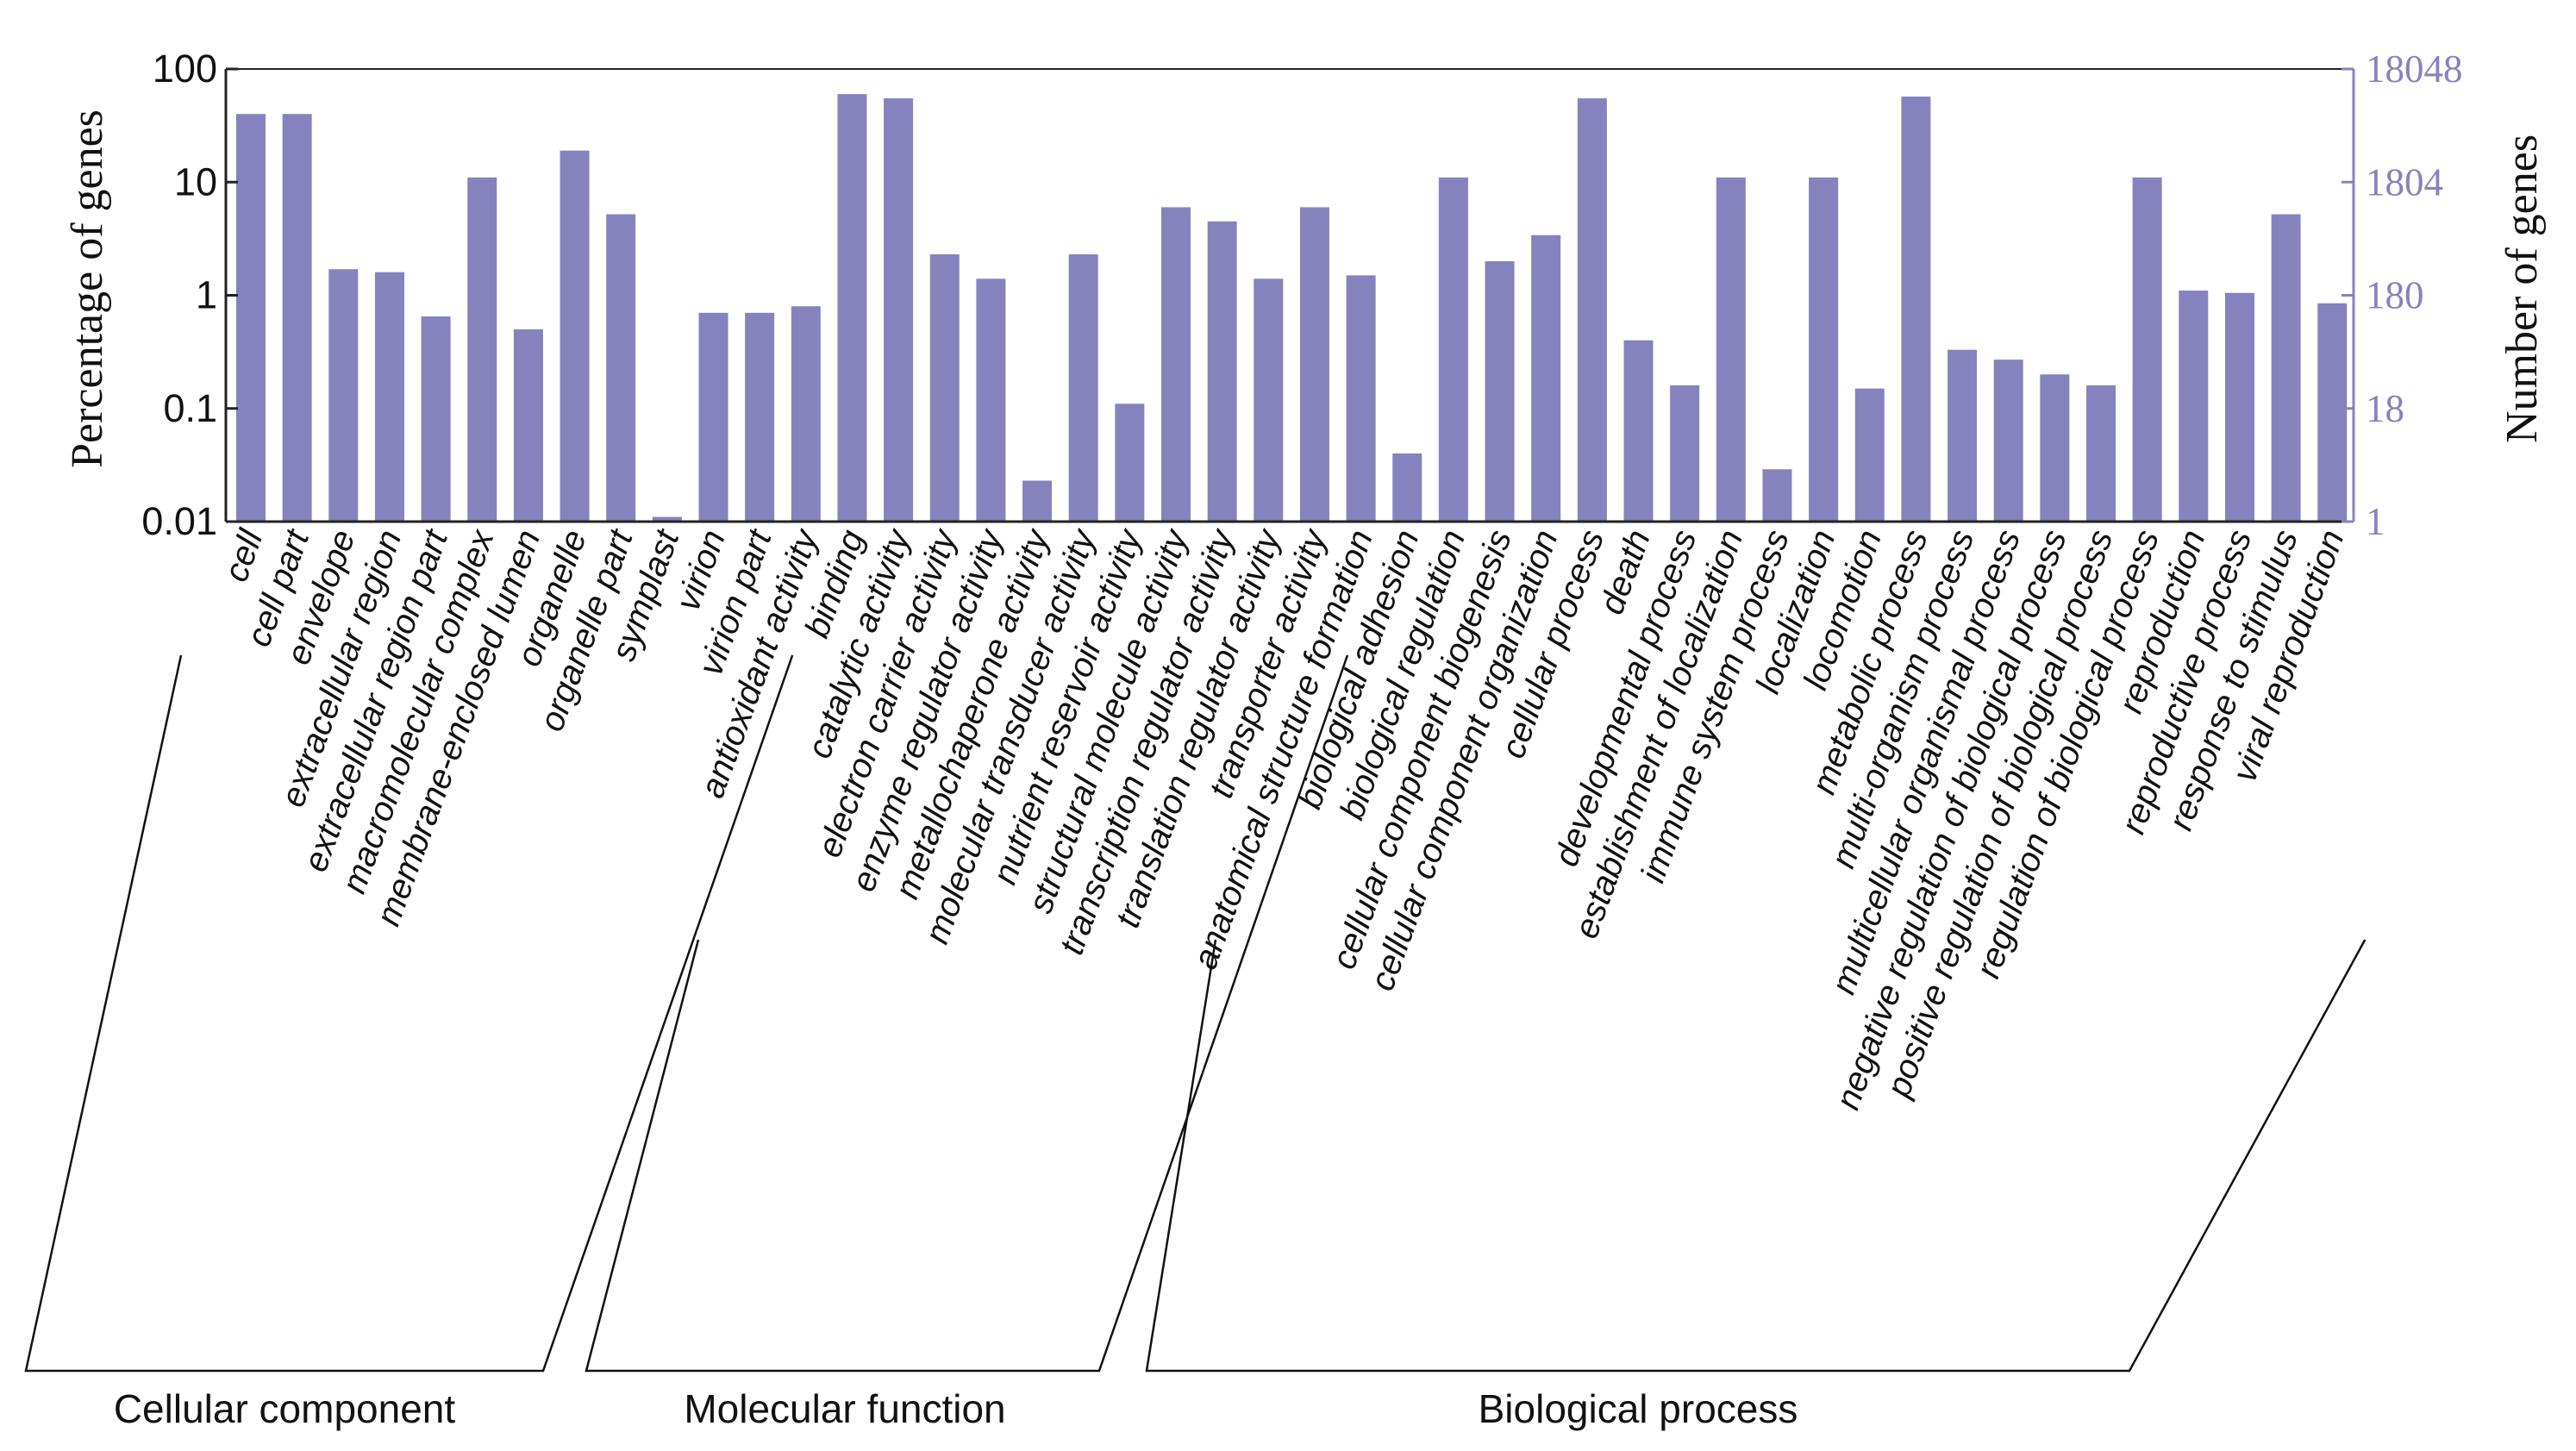  I want to click on y-tick-label: 0.1, so click(190, 408).